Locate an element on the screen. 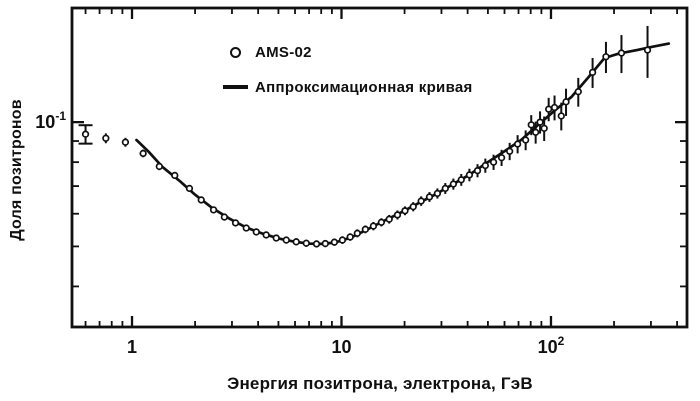  x-tick-label: 10 is located at coordinates (341, 347).